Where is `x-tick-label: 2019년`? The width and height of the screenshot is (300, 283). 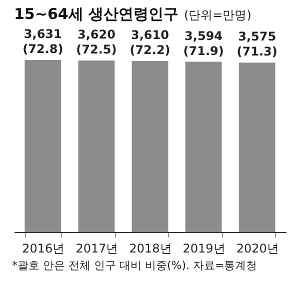
x-tick-label: 2019년 is located at coordinates (204, 249).